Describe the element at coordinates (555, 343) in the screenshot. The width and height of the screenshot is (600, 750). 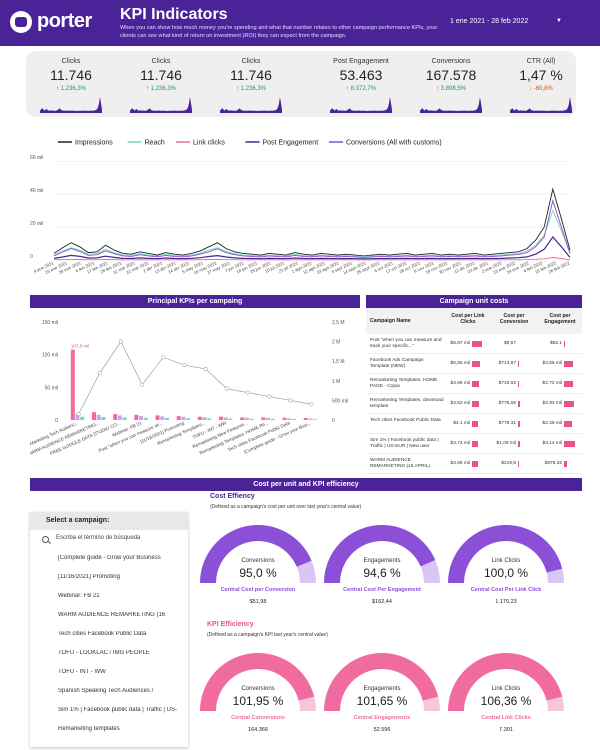
I see `cost-value-cell: $55,1` at that location.